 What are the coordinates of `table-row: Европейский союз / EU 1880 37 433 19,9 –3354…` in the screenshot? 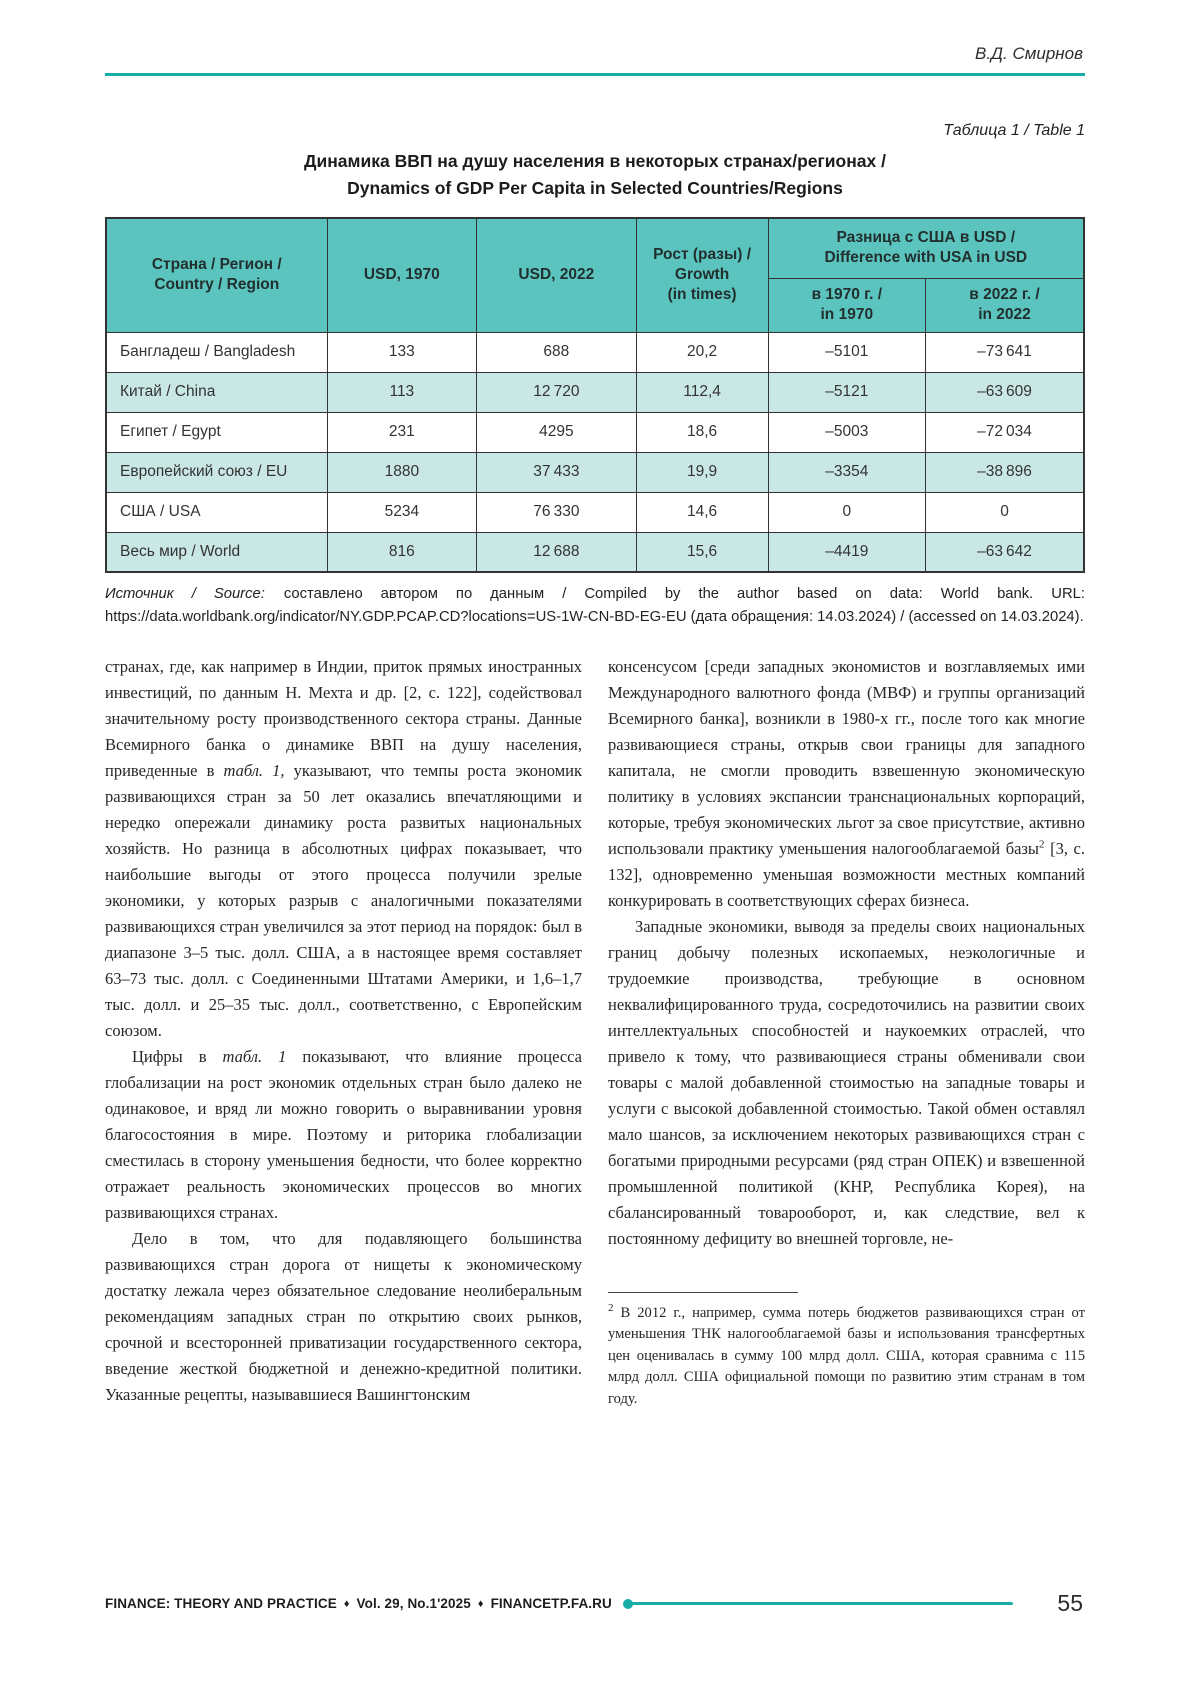 It's located at (595, 472).